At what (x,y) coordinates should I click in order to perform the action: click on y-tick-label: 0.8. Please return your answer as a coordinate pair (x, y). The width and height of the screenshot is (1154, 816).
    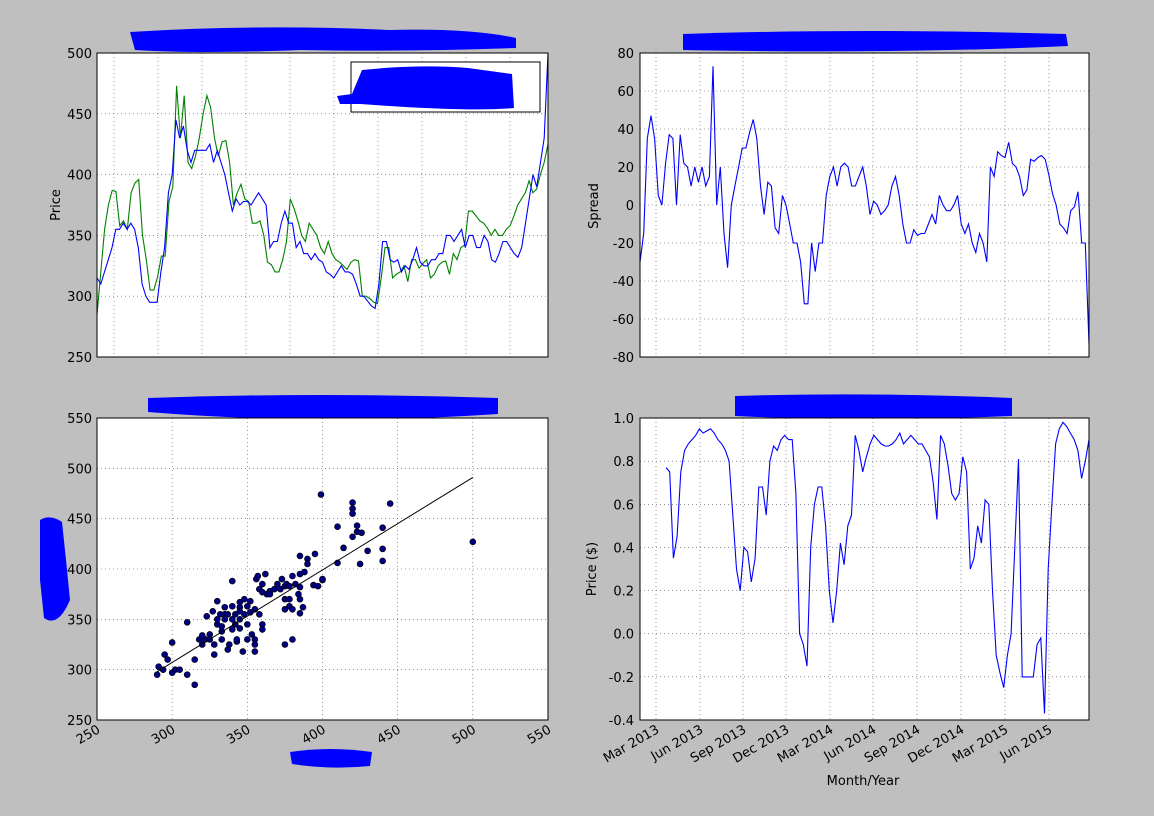
    Looking at the image, I should click on (623, 462).